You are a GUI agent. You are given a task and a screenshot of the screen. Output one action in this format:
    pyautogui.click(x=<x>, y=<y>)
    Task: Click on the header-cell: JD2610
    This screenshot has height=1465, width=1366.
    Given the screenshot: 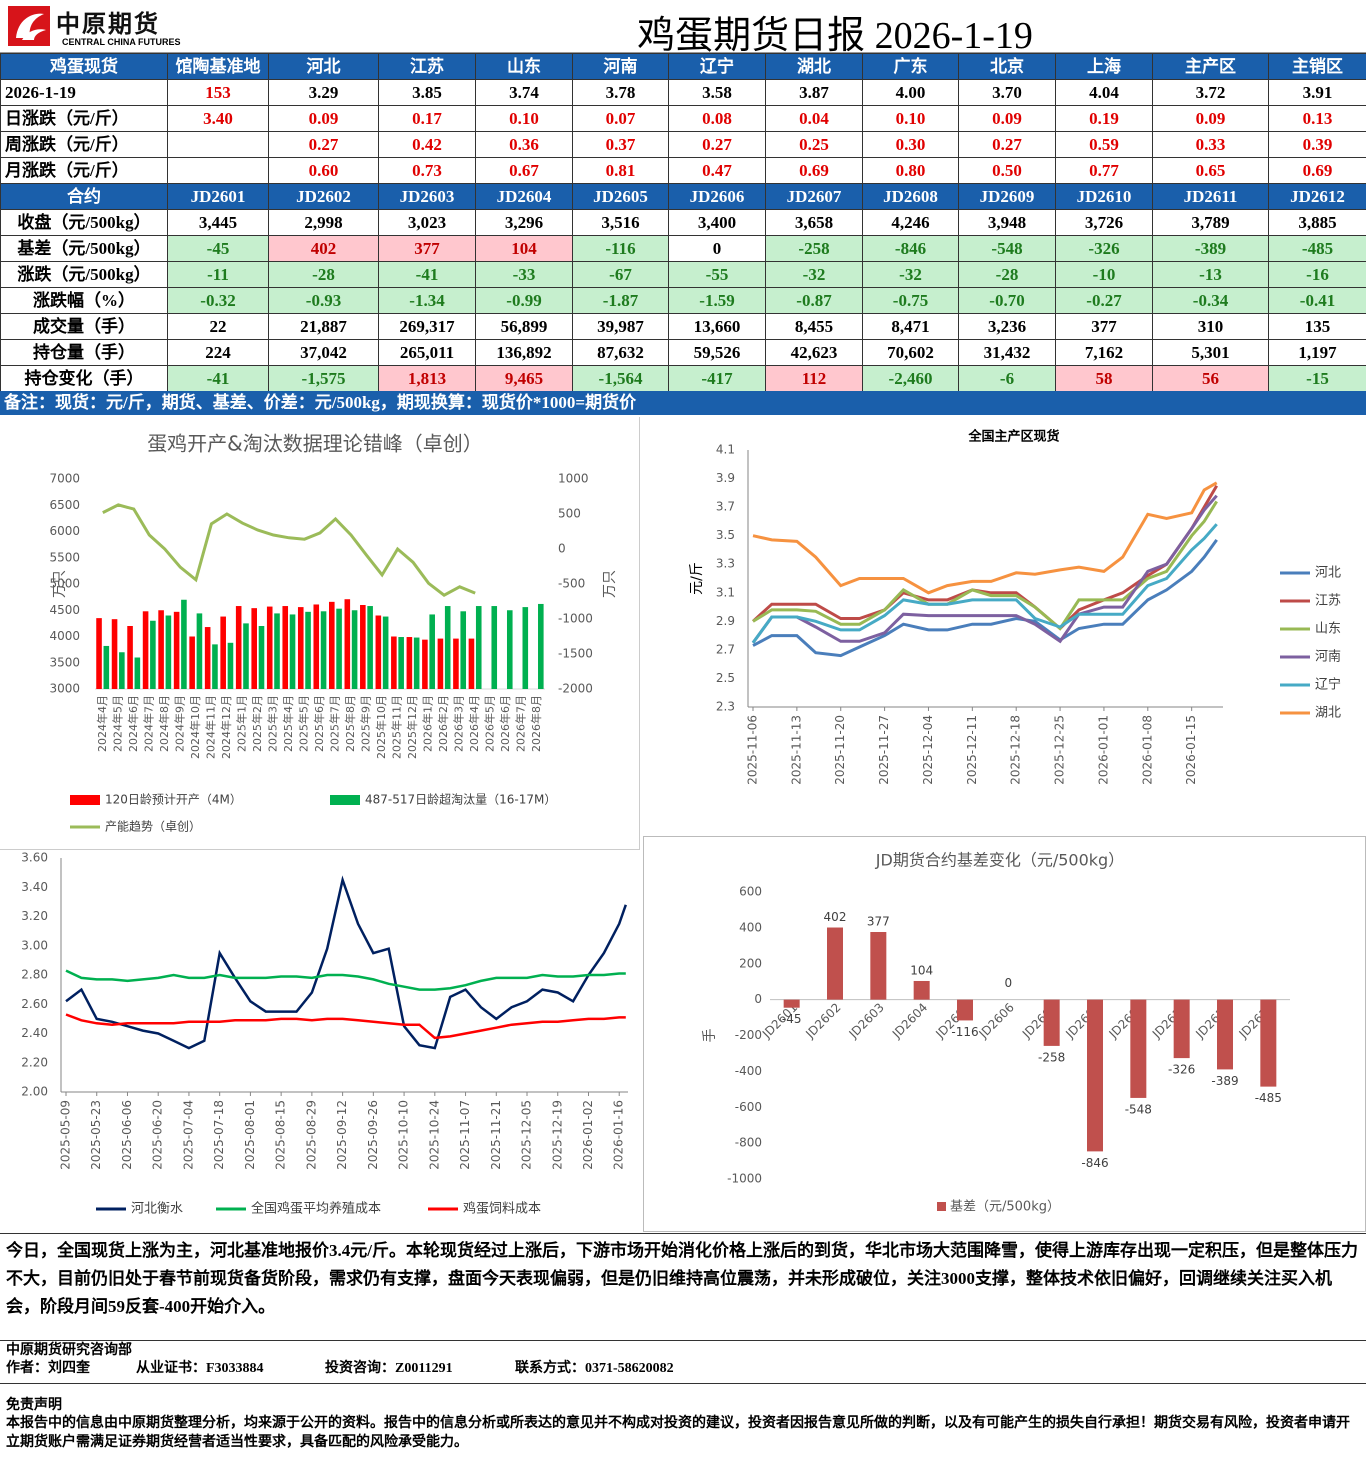 What is the action you would take?
    pyautogui.click(x=1104, y=196)
    